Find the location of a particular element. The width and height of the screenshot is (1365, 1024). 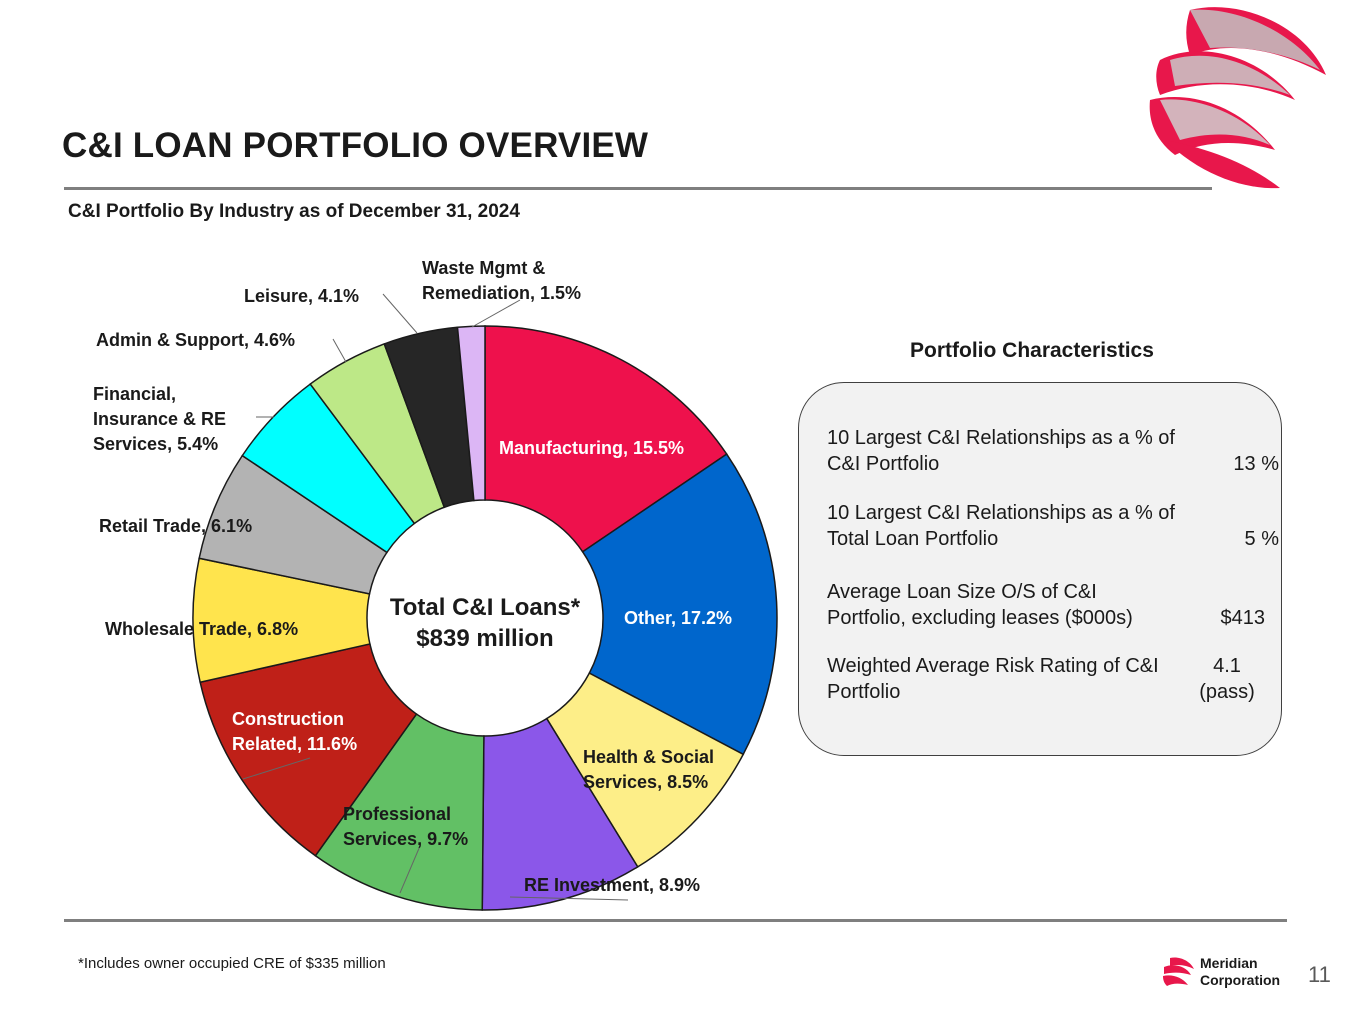

header-divider is located at coordinates (638, 188).